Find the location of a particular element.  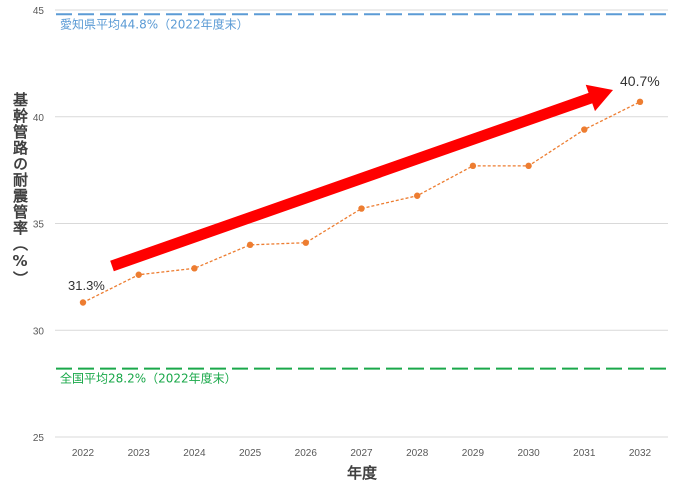

x-tick-label: 2027 is located at coordinates (361, 453).